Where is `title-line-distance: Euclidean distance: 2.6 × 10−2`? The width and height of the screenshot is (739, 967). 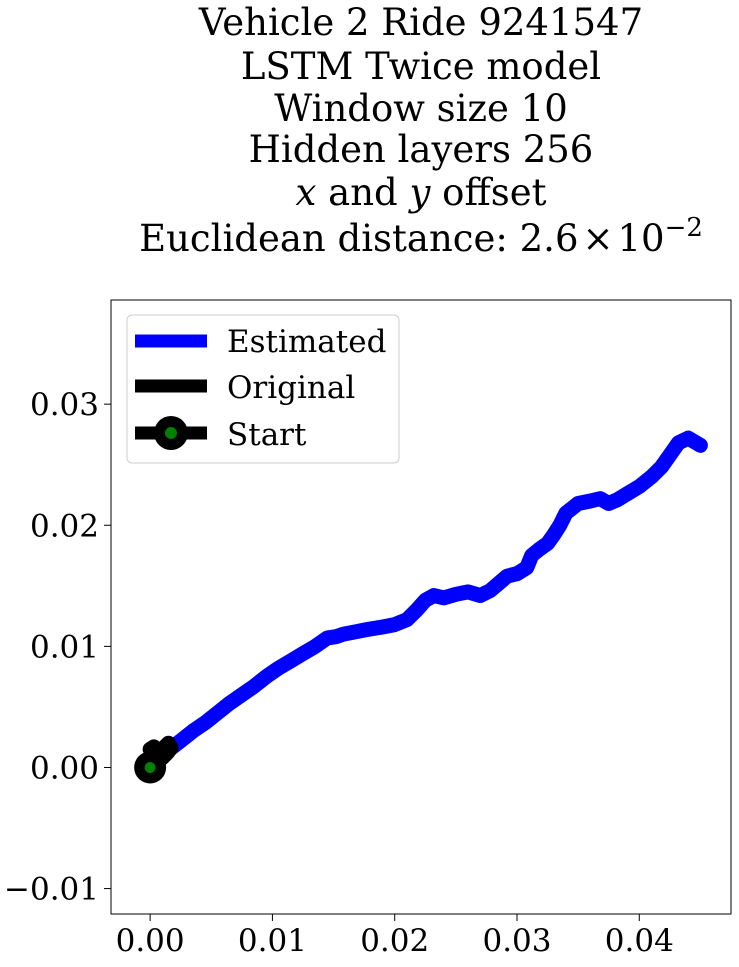 title-line-distance: Euclidean distance: 2.6 × 10−2 is located at coordinates (421, 236).